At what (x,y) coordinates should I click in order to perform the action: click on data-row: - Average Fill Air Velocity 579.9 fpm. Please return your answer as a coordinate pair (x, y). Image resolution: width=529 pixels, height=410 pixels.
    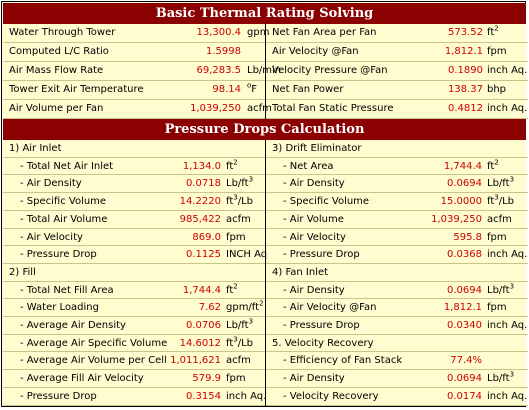
    Looking at the image, I should click on (133, 379).